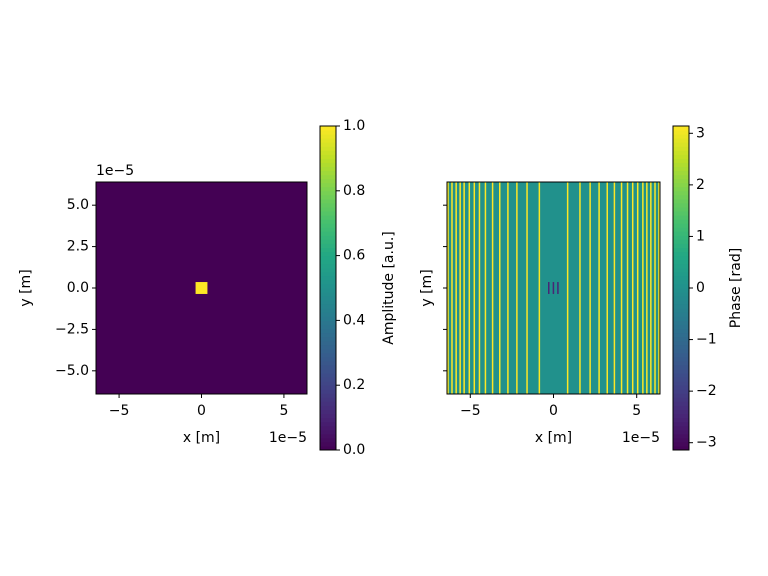 The height and width of the screenshot is (576, 768). What do you see at coordinates (636, 411) in the screenshot?
I see `x-tick-label: 5` at bounding box center [636, 411].